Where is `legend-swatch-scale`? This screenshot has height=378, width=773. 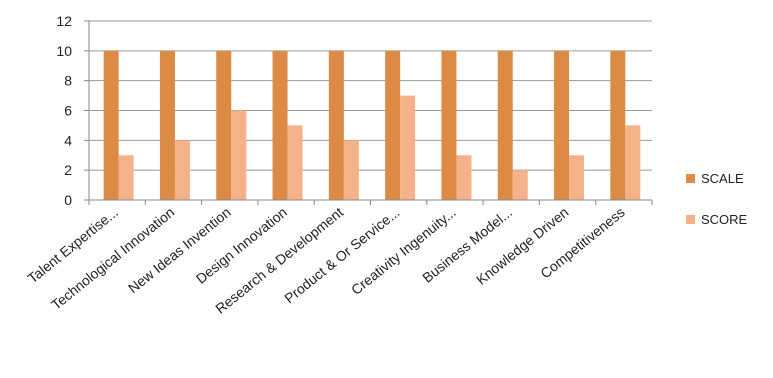
legend-swatch-scale is located at coordinates (690, 178).